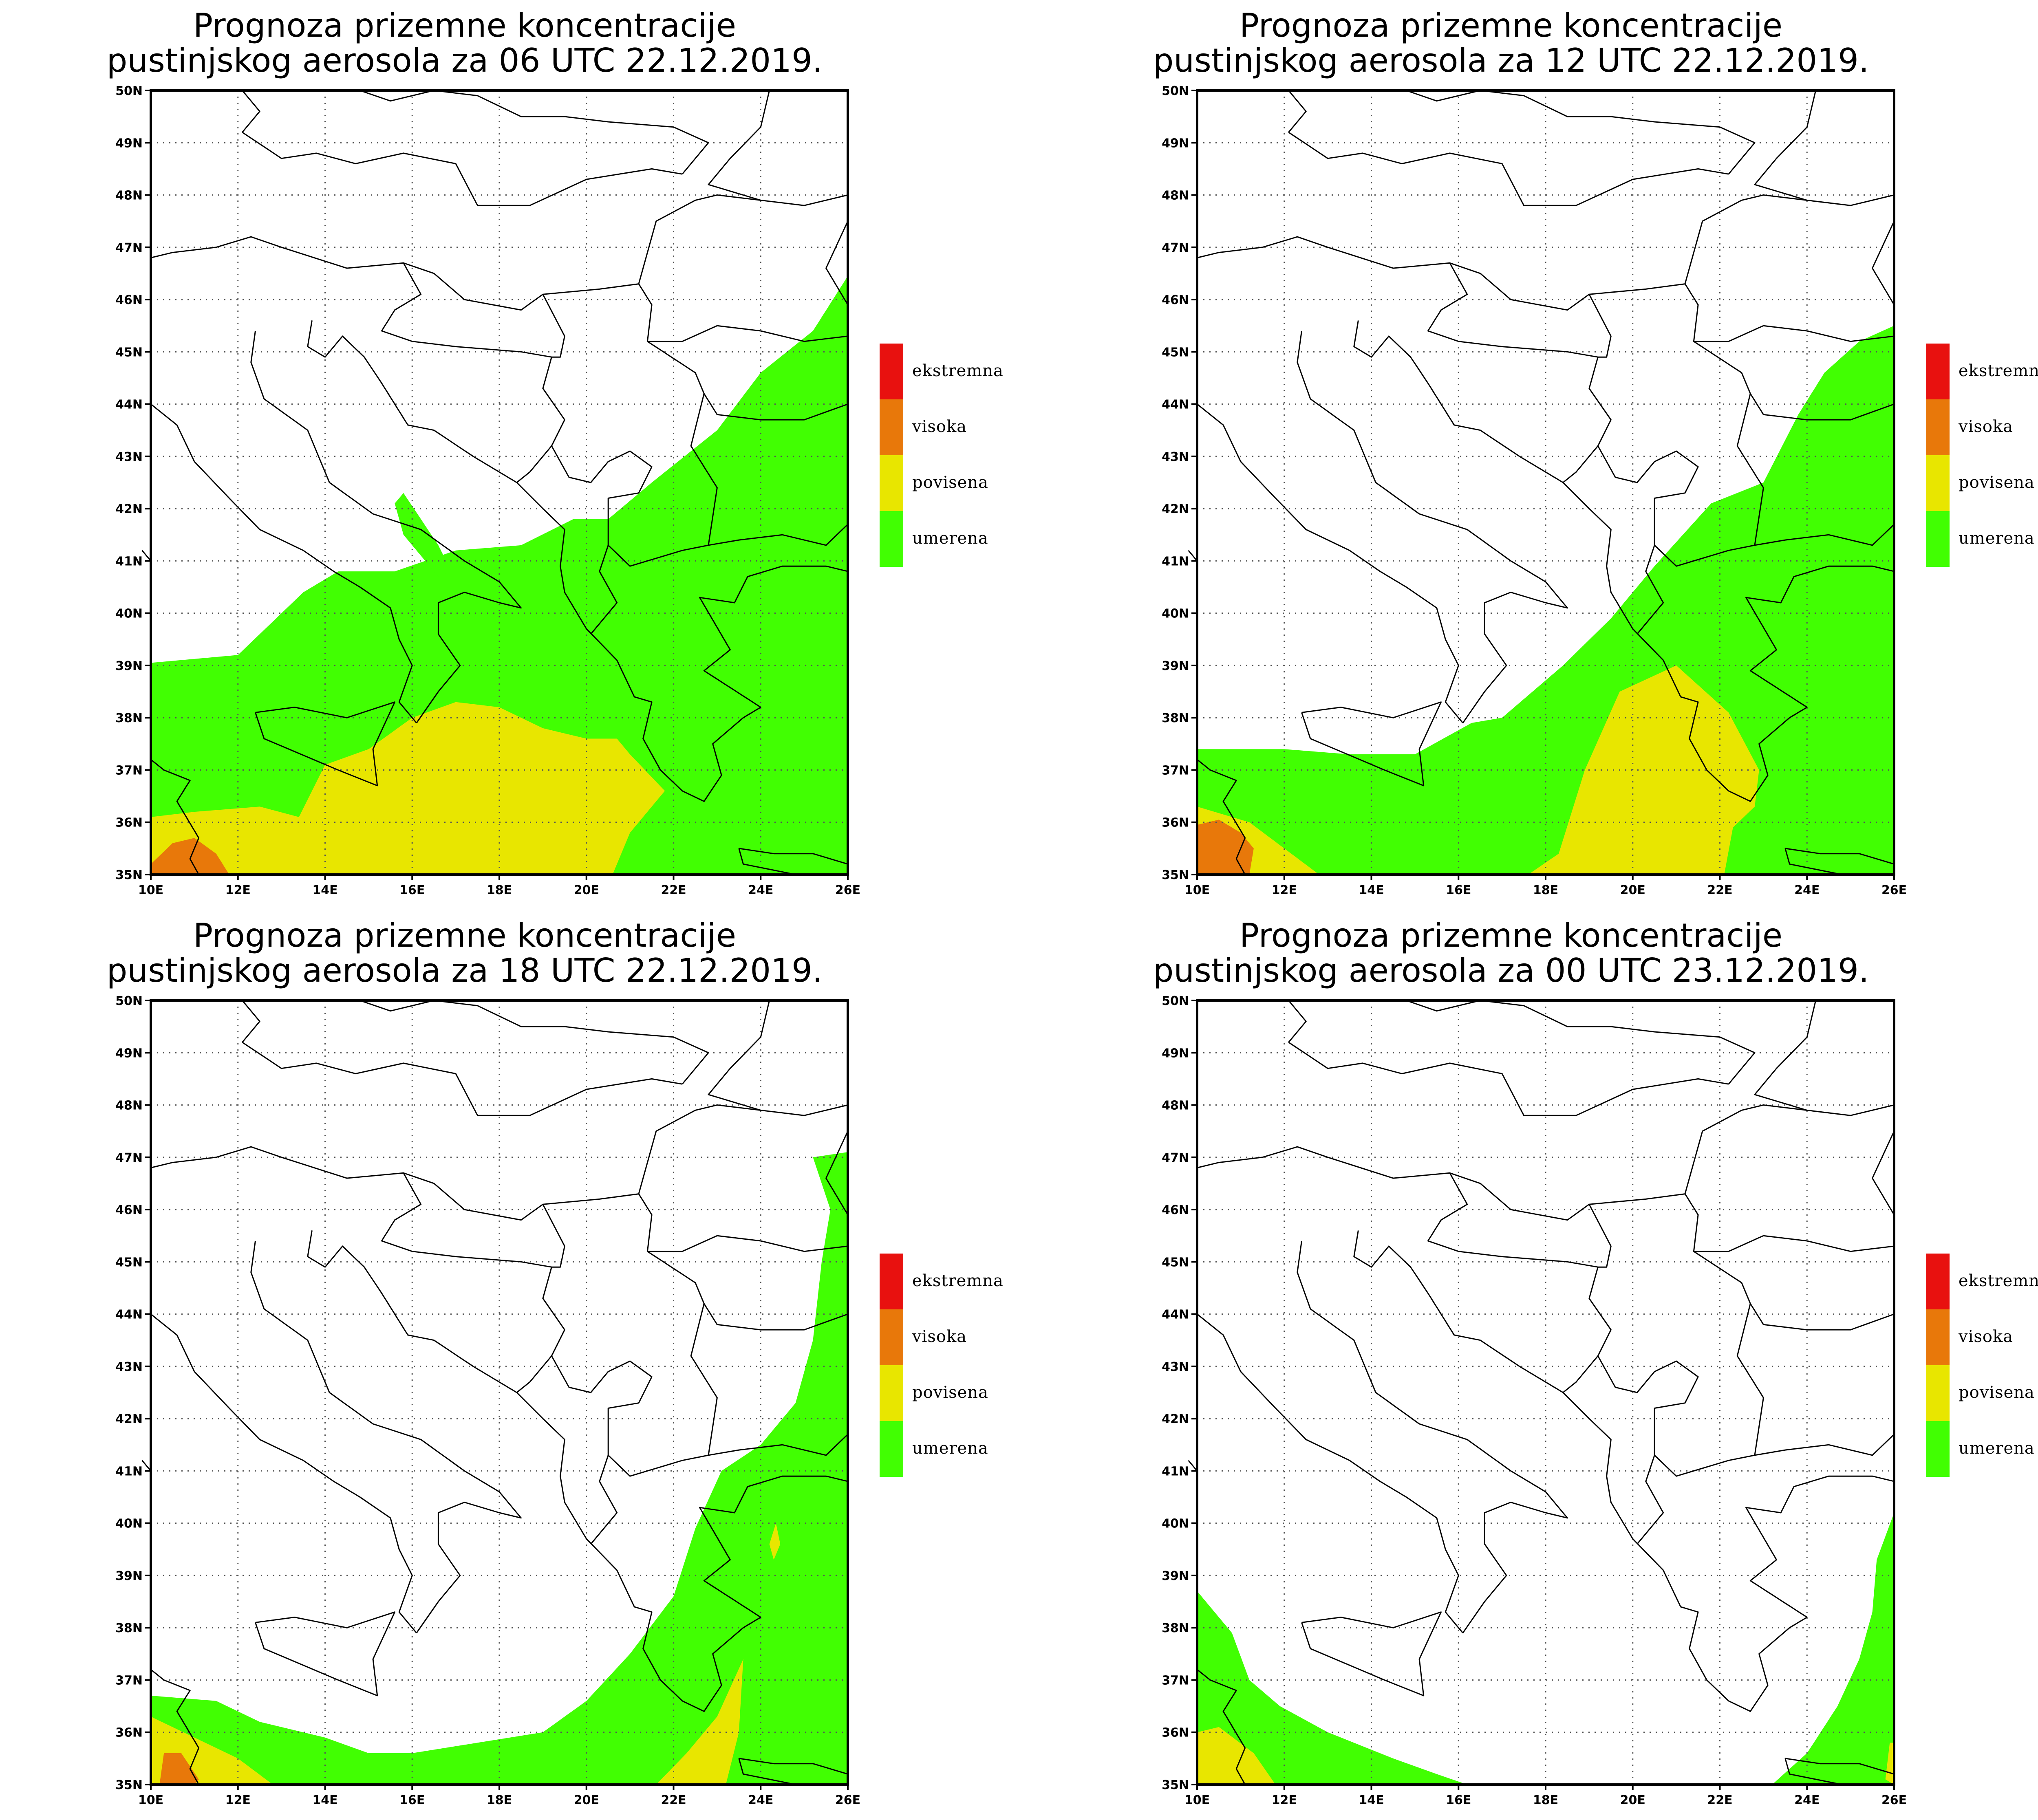 This screenshot has width=2038, height=1820. I want to click on lat-tick-label: 42N, so click(1176, 509).